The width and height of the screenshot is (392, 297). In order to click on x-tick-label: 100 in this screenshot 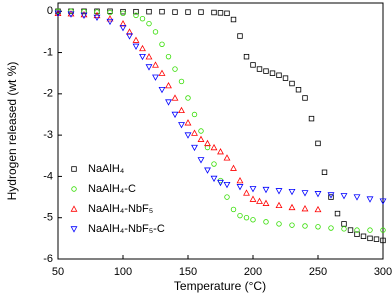, I will do `click(123, 272)`.